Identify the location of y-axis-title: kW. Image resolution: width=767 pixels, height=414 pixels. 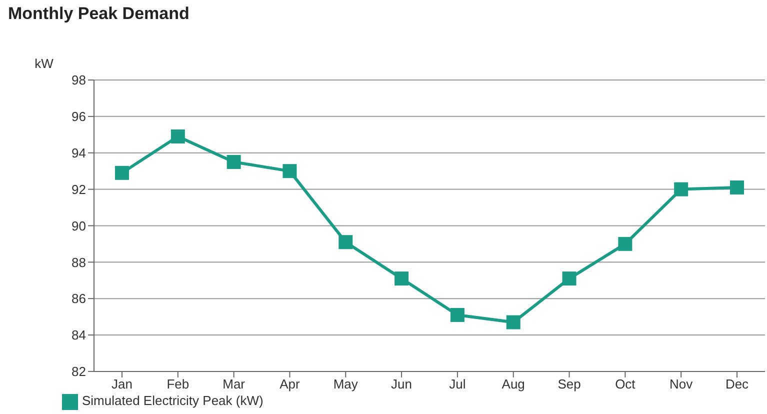
(44, 63).